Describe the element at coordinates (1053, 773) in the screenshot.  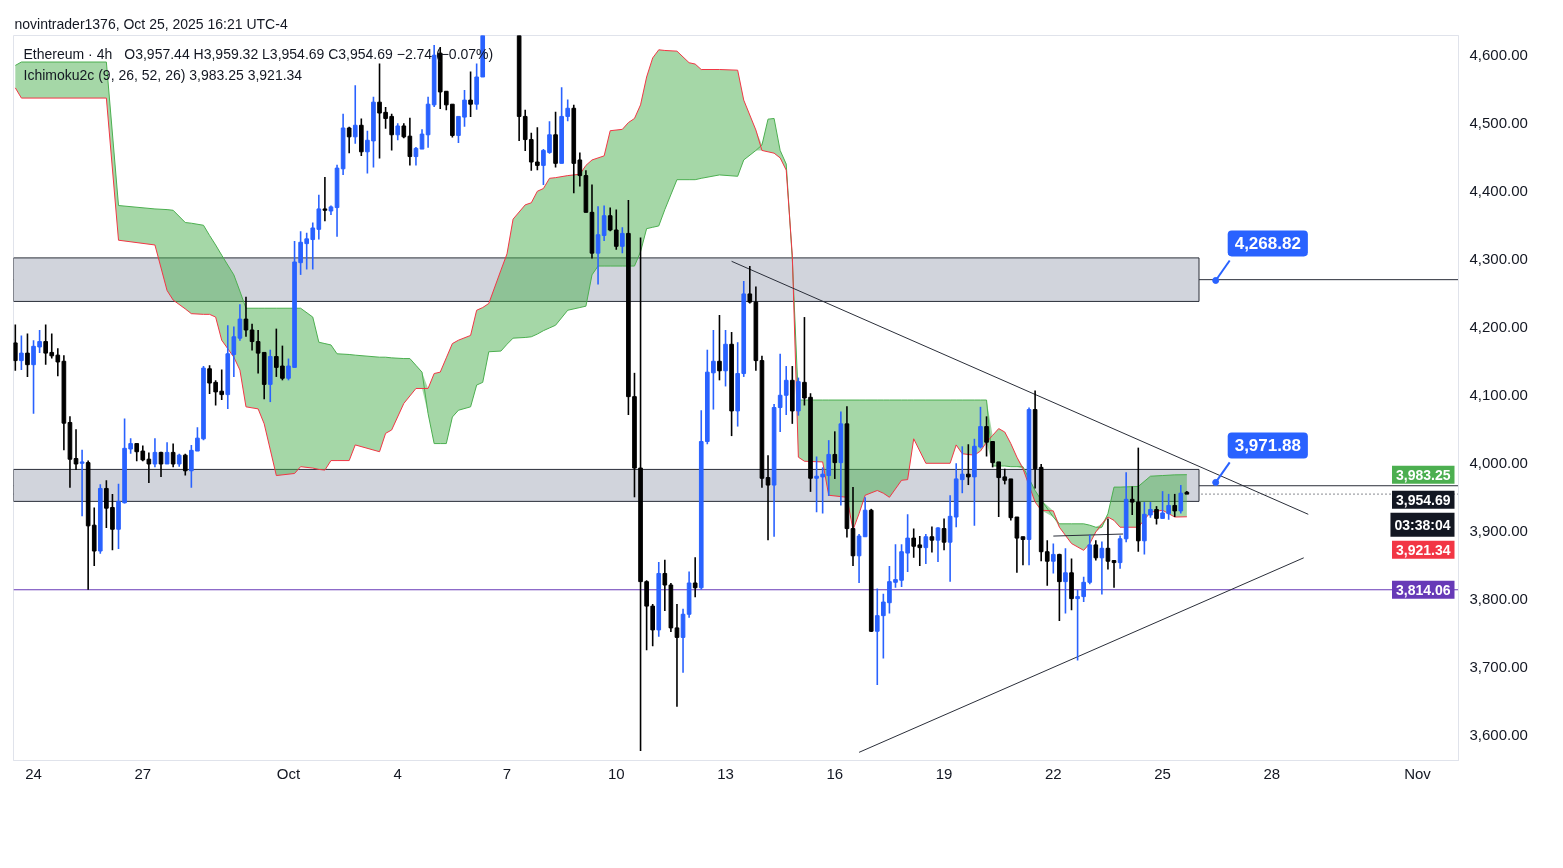
I see `x-tick-label: 22` at that location.